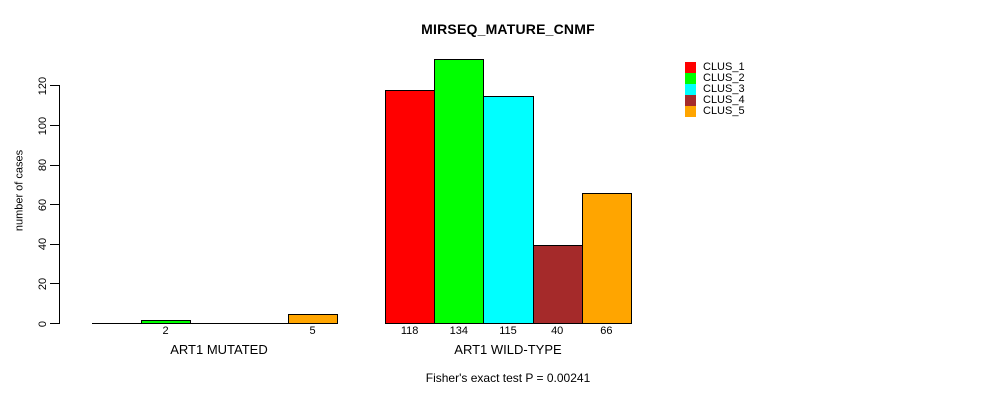 Image resolution: width=990 pixels, height=400 pixels. I want to click on legend-item: CLUS_5, so click(715, 111).